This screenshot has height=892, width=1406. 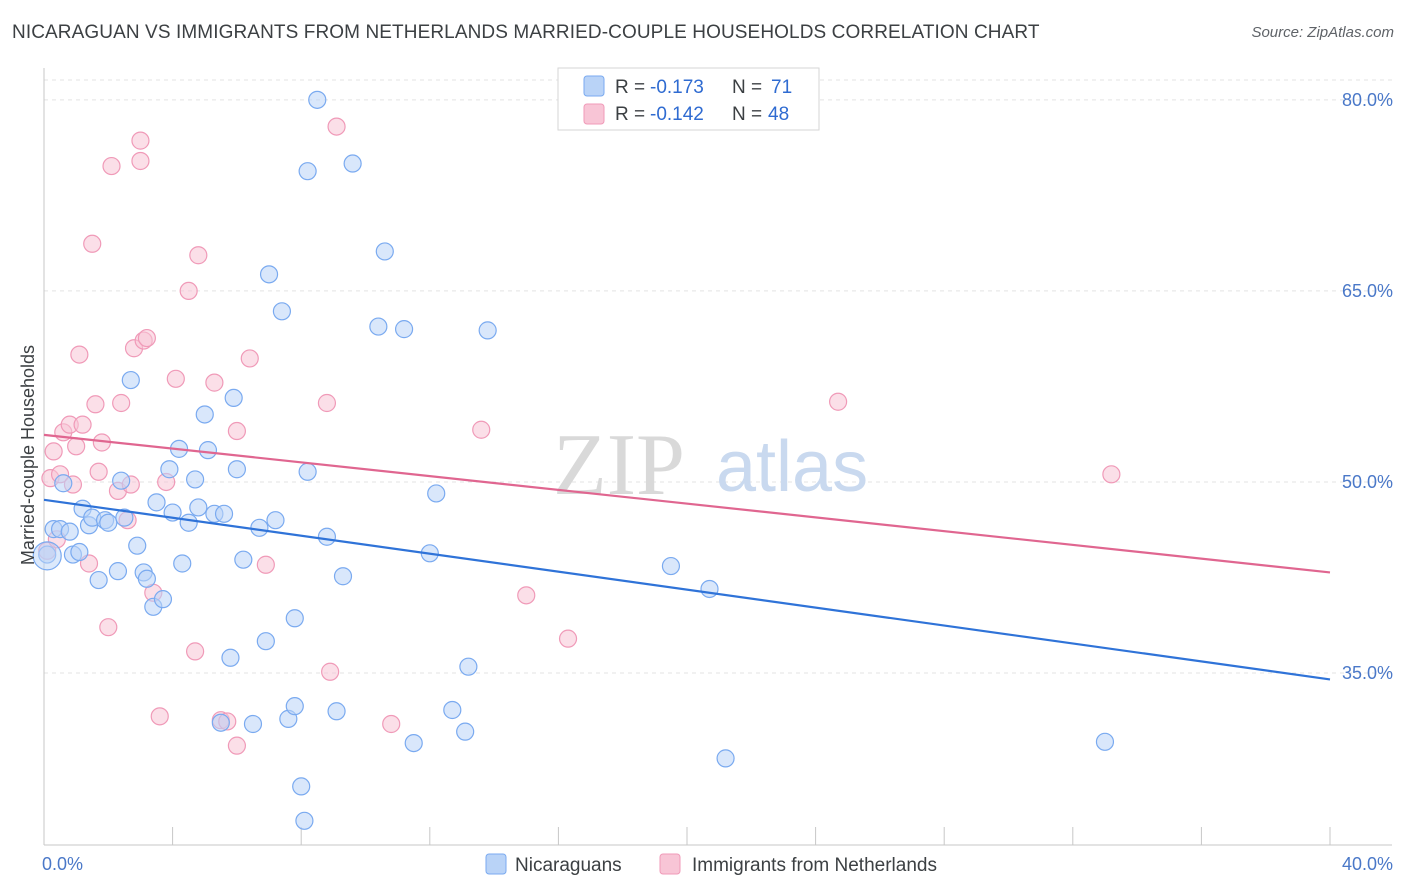 What do you see at coordinates (688, 99) in the screenshot?
I see `legend-box: R = -0.173 N = 71 R = -0.142 N = 48` at bounding box center [688, 99].